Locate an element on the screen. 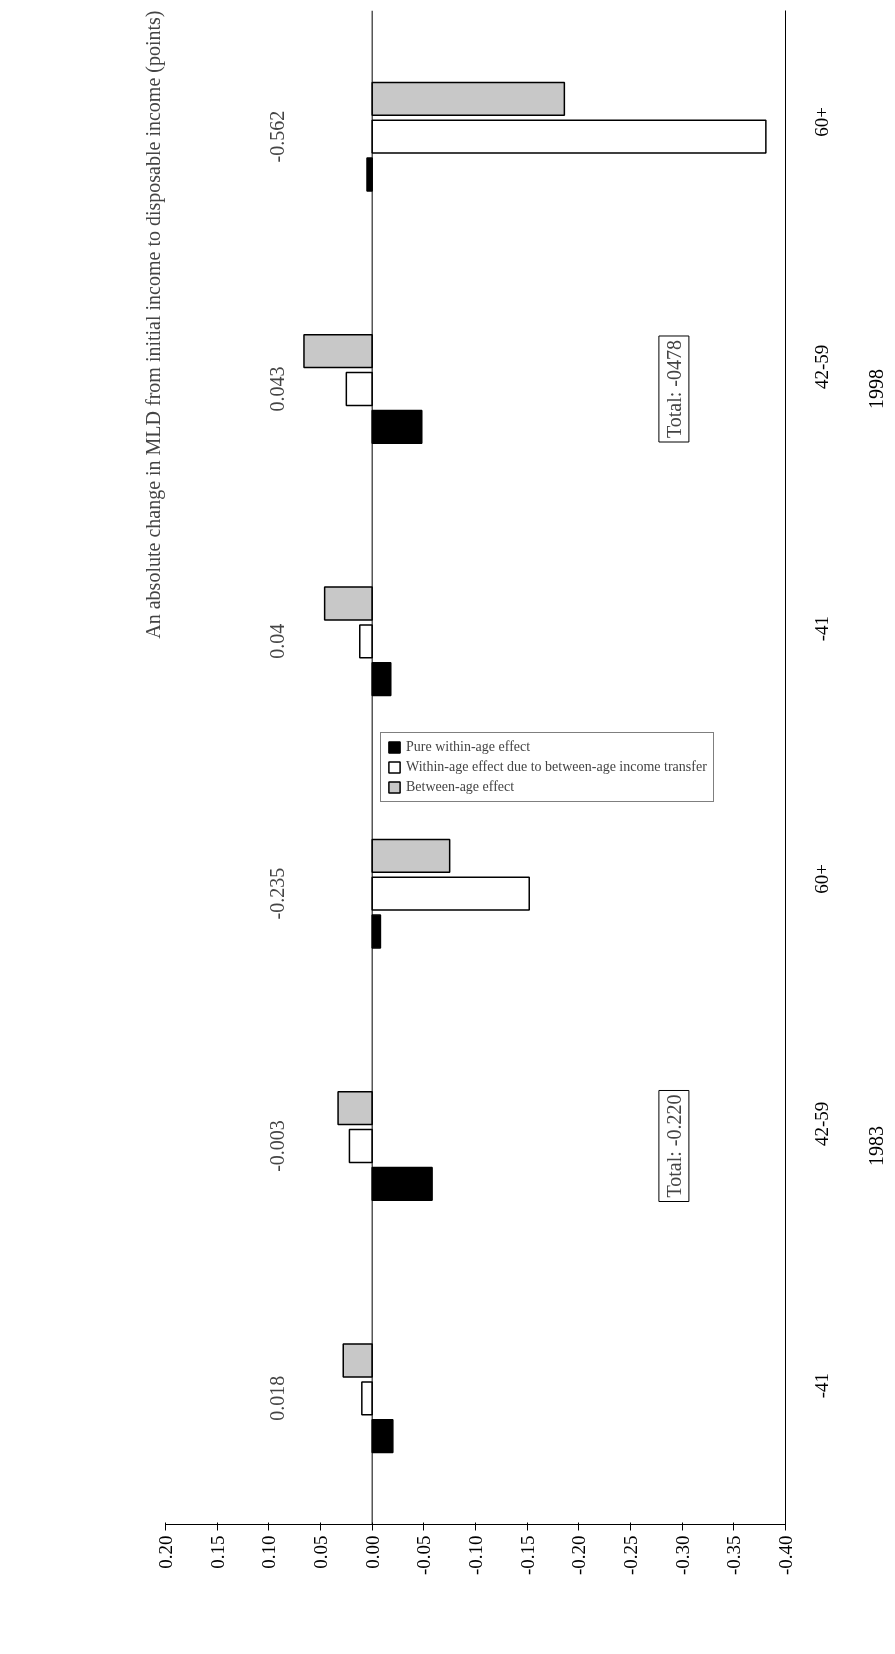  x-tick-label: 0.10 is located at coordinates (269, 1552).